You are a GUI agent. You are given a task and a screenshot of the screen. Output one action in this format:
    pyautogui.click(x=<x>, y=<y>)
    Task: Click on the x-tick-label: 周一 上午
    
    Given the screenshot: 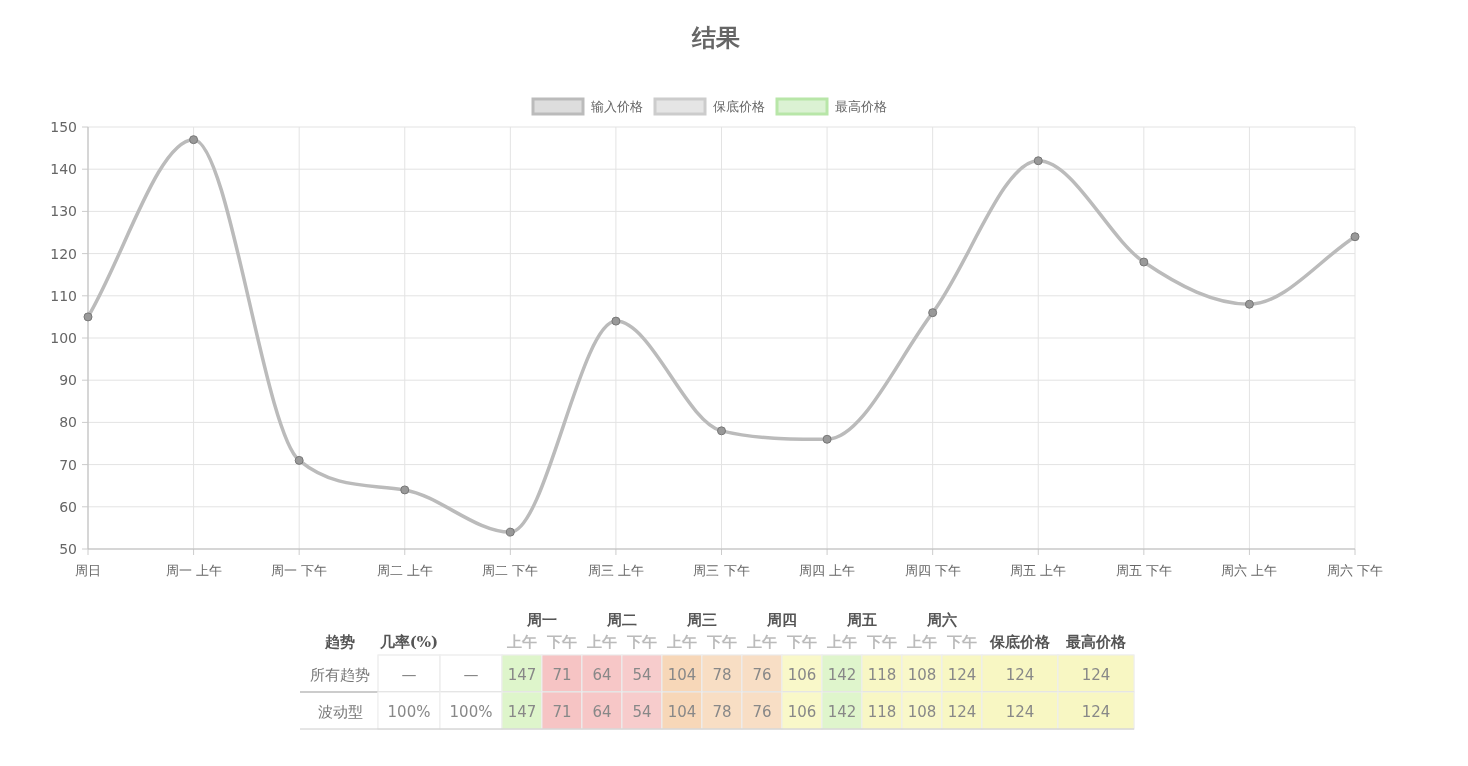 What is the action you would take?
    pyautogui.click(x=193, y=570)
    